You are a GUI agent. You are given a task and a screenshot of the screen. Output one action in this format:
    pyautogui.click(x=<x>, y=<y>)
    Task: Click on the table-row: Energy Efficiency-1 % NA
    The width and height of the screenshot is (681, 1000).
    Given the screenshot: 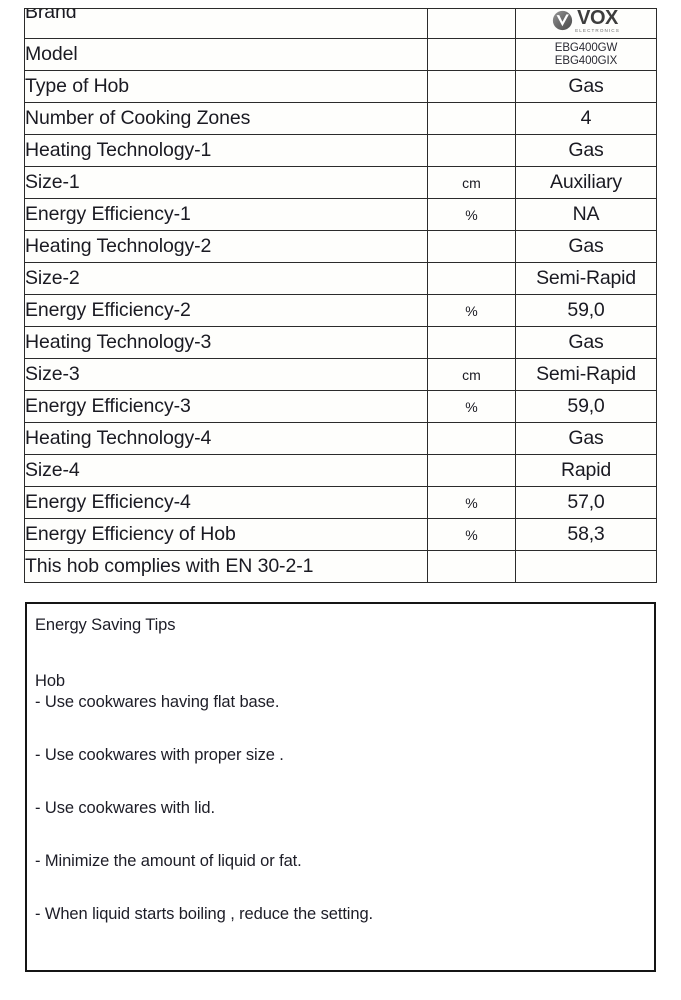 What is the action you would take?
    pyautogui.click(x=340, y=214)
    